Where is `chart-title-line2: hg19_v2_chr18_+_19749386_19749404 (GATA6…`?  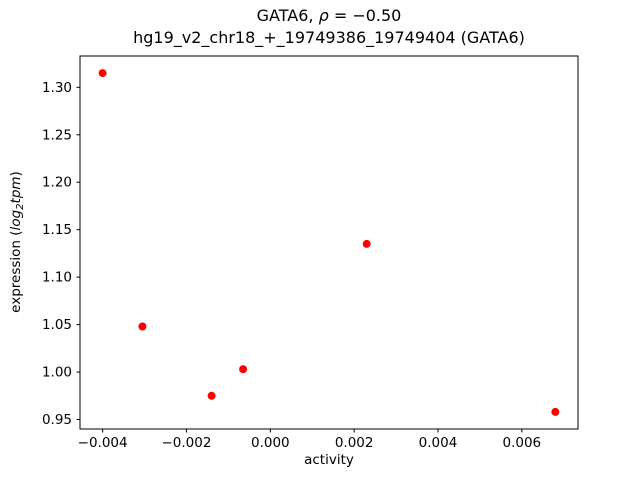 chart-title-line2: hg19_v2_chr18_+_19749386_19749404 (GATA6… is located at coordinates (329, 37).